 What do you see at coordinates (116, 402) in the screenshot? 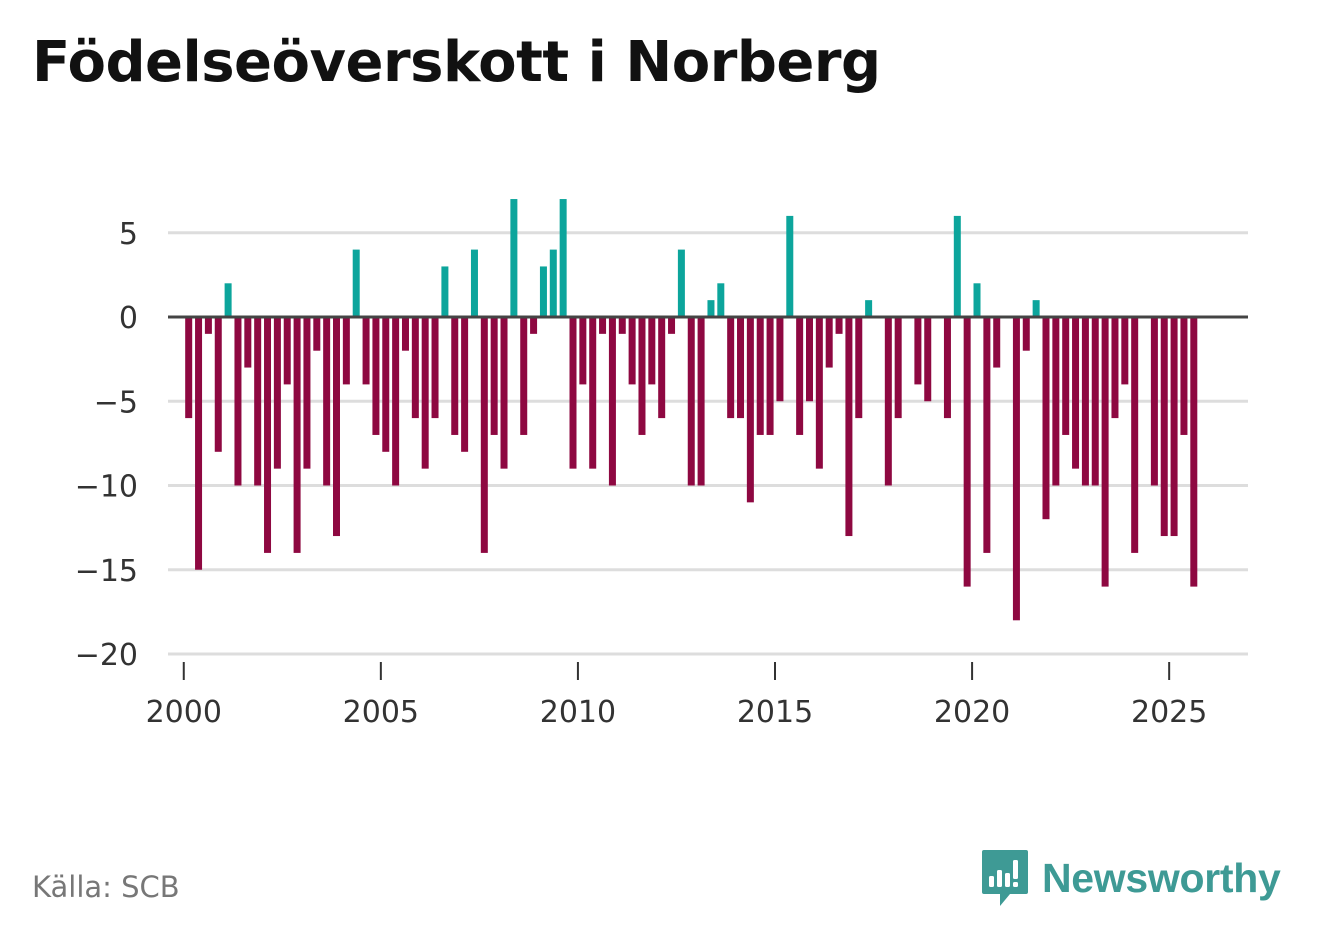
I see `y-tick-label: −5` at bounding box center [116, 402].